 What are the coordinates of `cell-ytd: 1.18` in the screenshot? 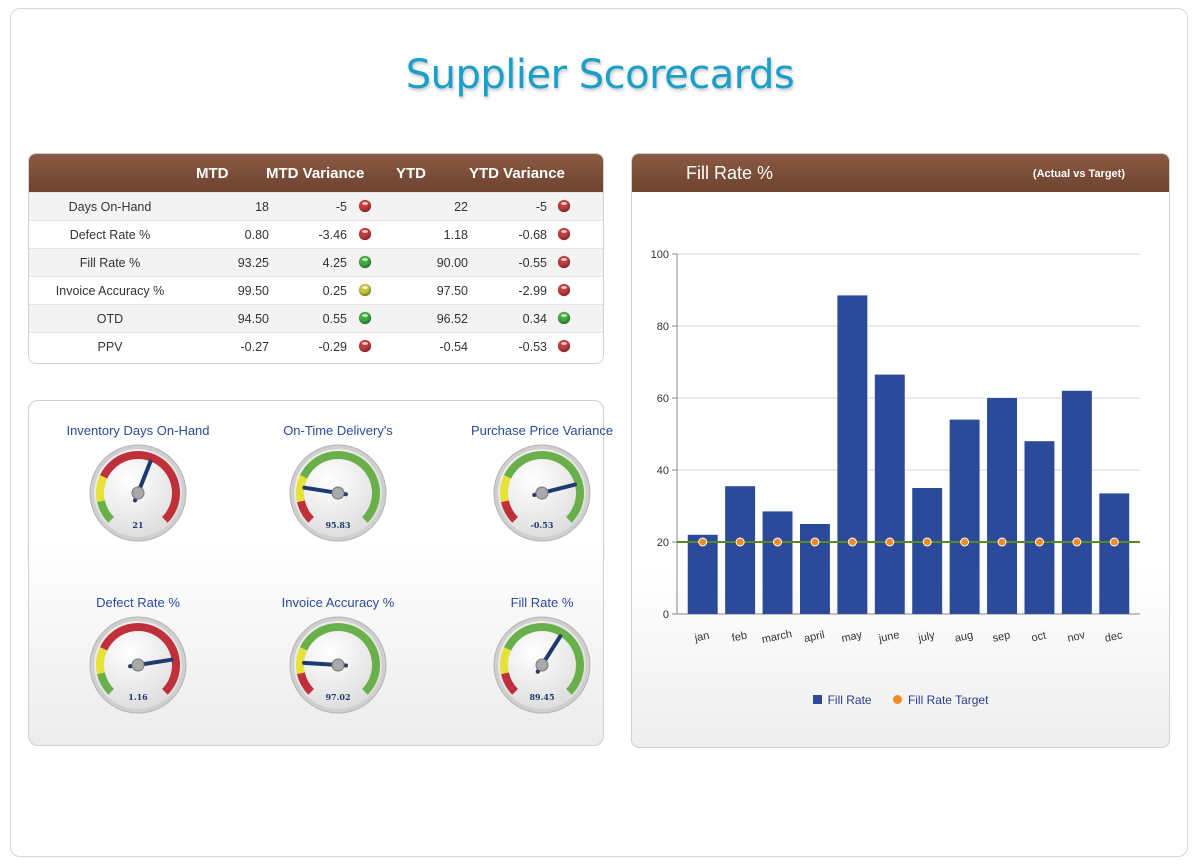 It's located at (455, 235).